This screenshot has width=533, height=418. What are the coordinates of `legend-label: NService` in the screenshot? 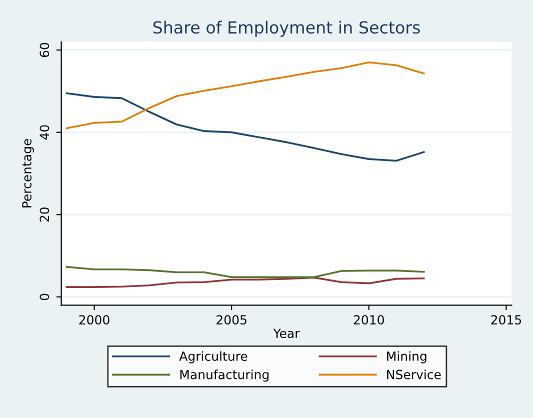 It's located at (414, 375).